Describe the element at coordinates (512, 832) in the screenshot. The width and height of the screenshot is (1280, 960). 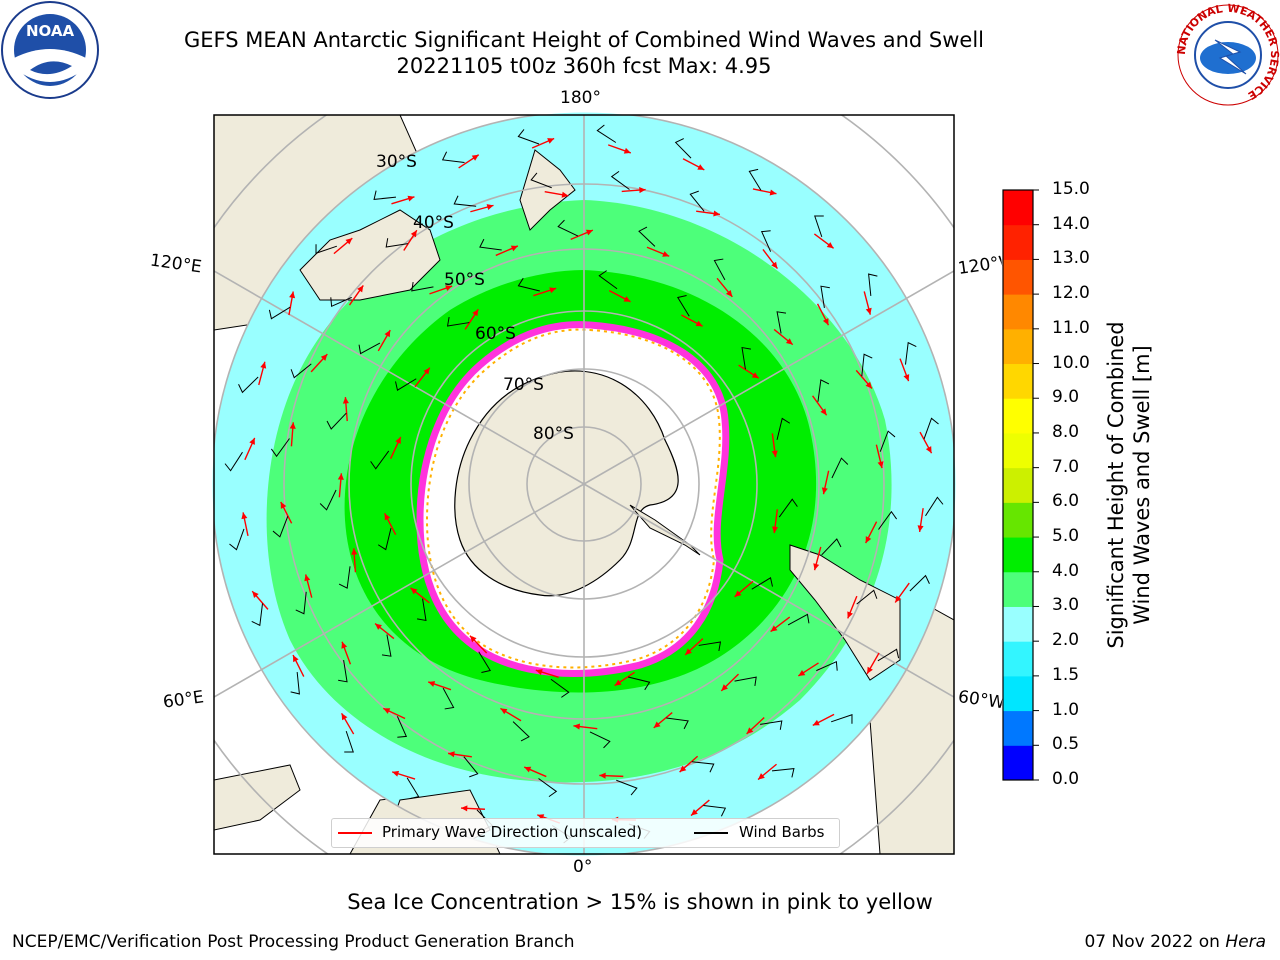
I see `wave-direction-legend-label: Primary Wave Direction (unscaled)` at that location.